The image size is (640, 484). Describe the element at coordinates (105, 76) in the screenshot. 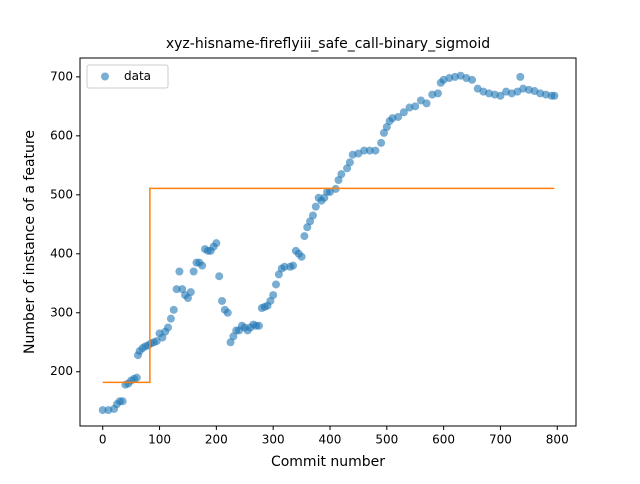

I see `legend-marker` at that location.